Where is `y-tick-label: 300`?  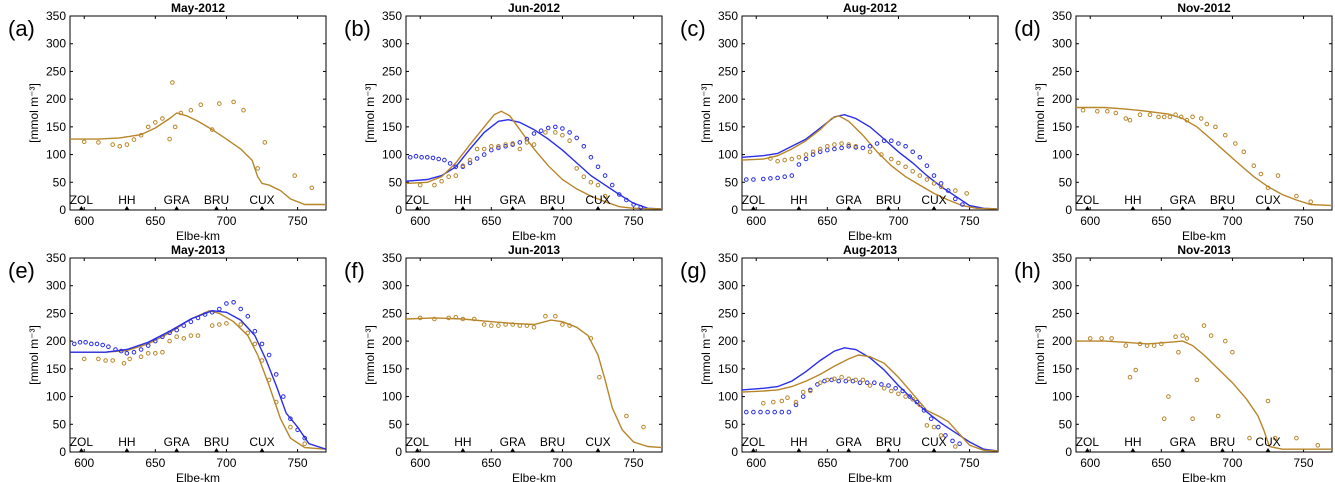
y-tick-label: 300 is located at coordinates (728, 44).